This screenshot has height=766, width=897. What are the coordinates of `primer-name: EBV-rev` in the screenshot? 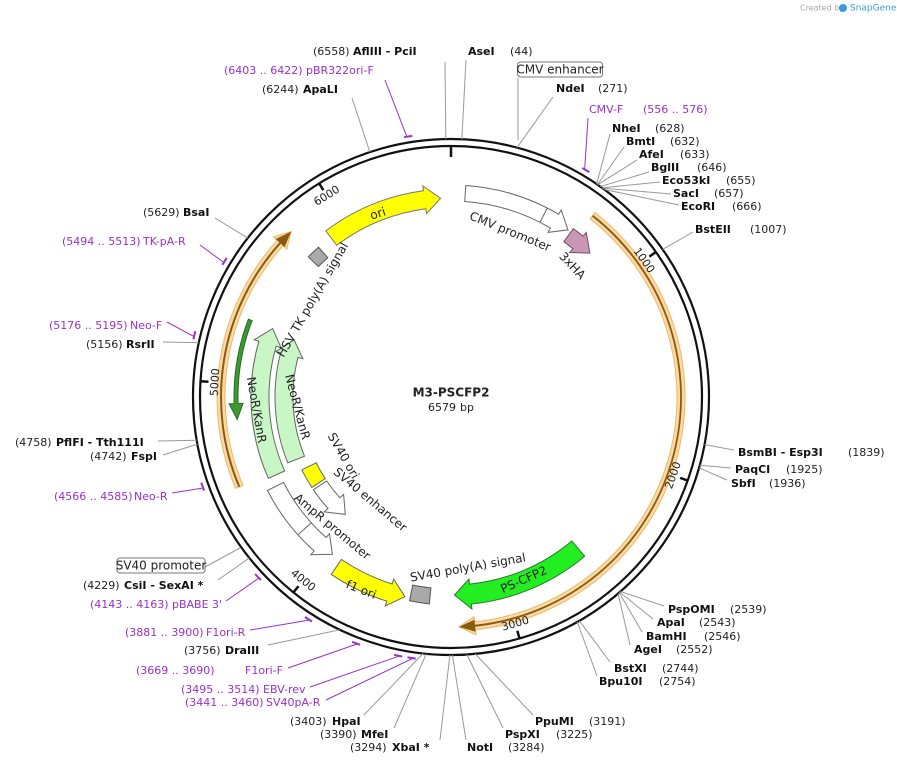 It's located at (284, 689).